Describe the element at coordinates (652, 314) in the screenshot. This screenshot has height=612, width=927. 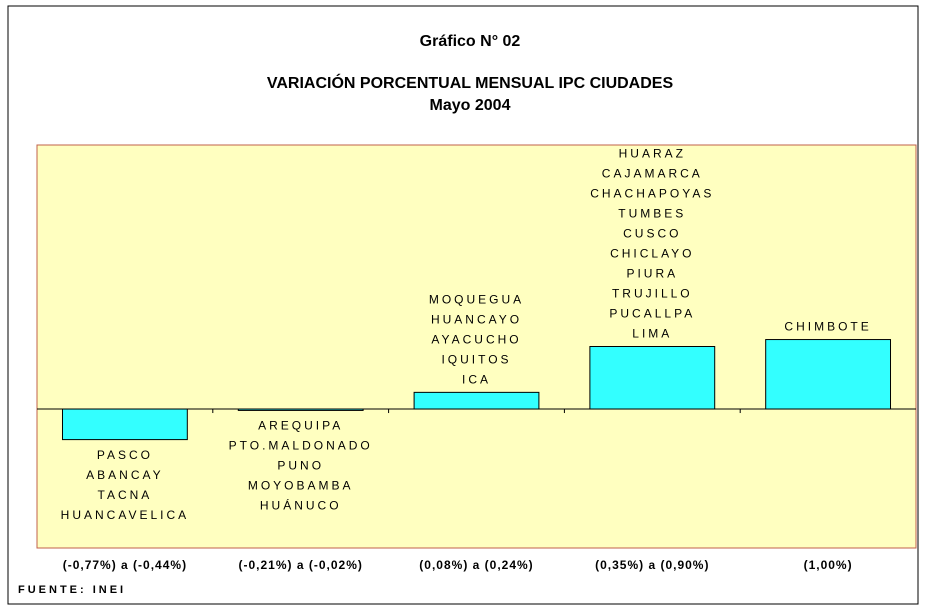
I see `city-label: PUCALLPA` at that location.